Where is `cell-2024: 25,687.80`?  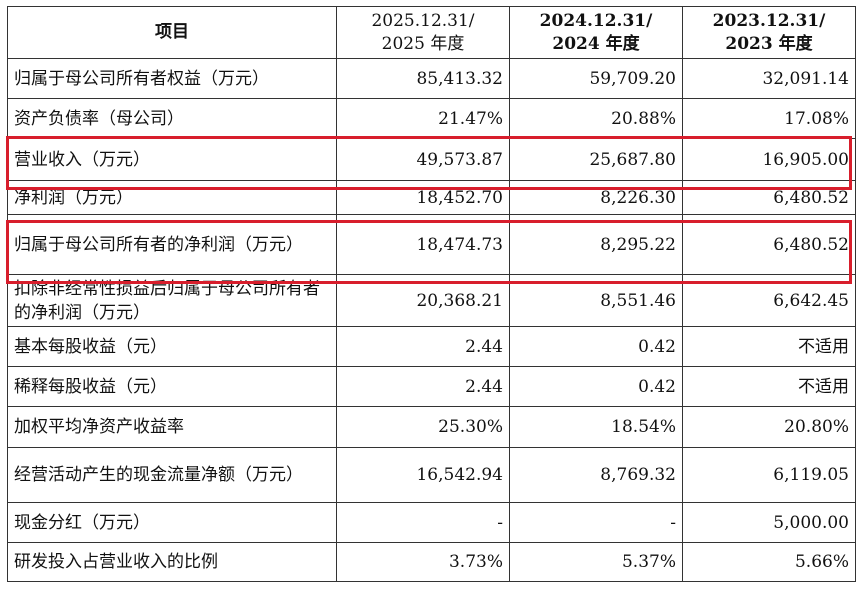
cell-2024: 25,687.80 is located at coordinates (596, 159).